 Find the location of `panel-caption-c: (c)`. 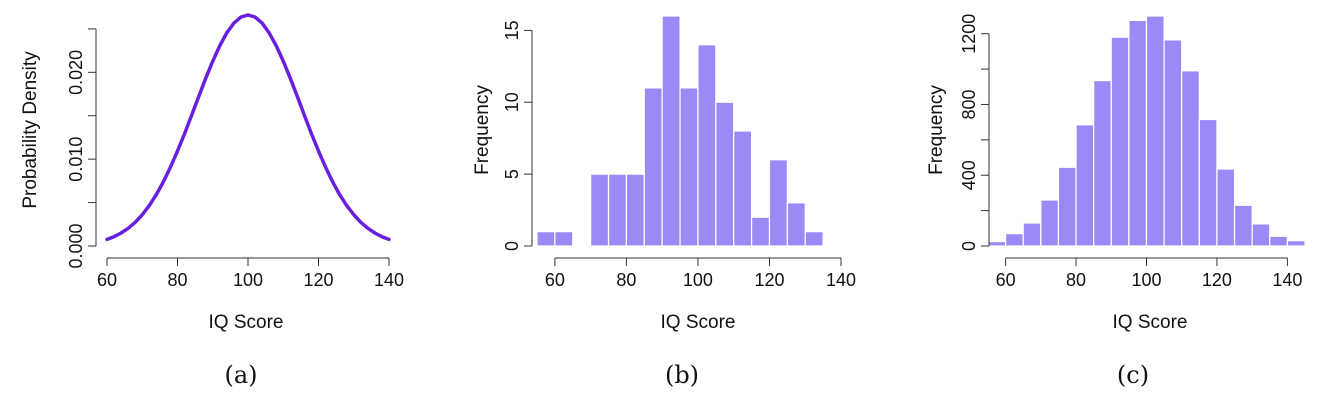

panel-caption-c: (c) is located at coordinates (1133, 375).